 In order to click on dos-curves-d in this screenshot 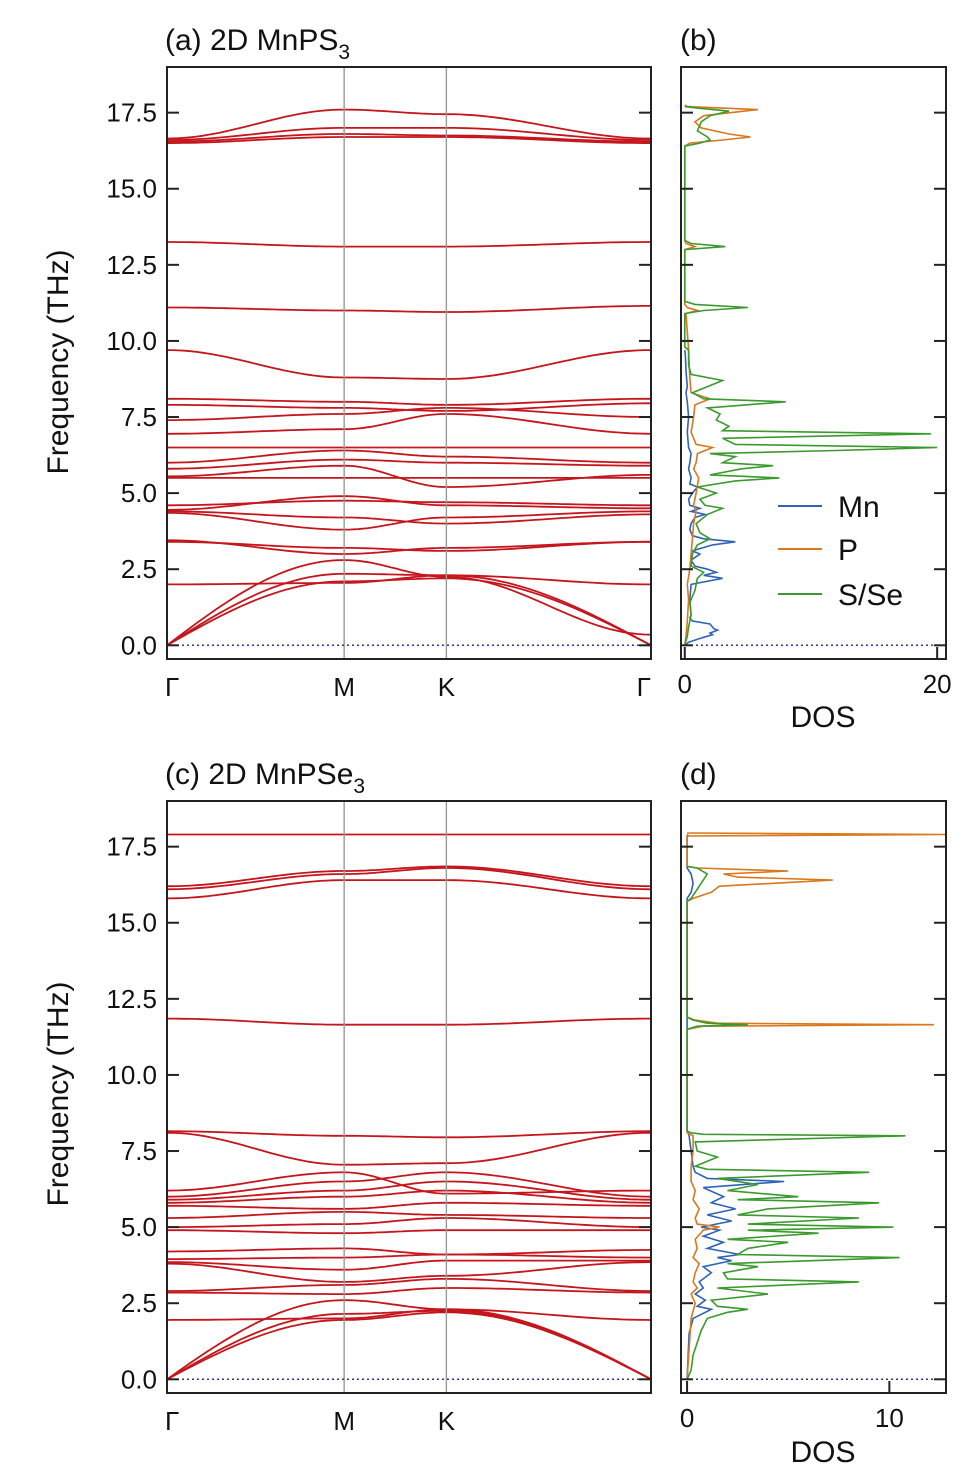, I will do `click(816, 1106)`.